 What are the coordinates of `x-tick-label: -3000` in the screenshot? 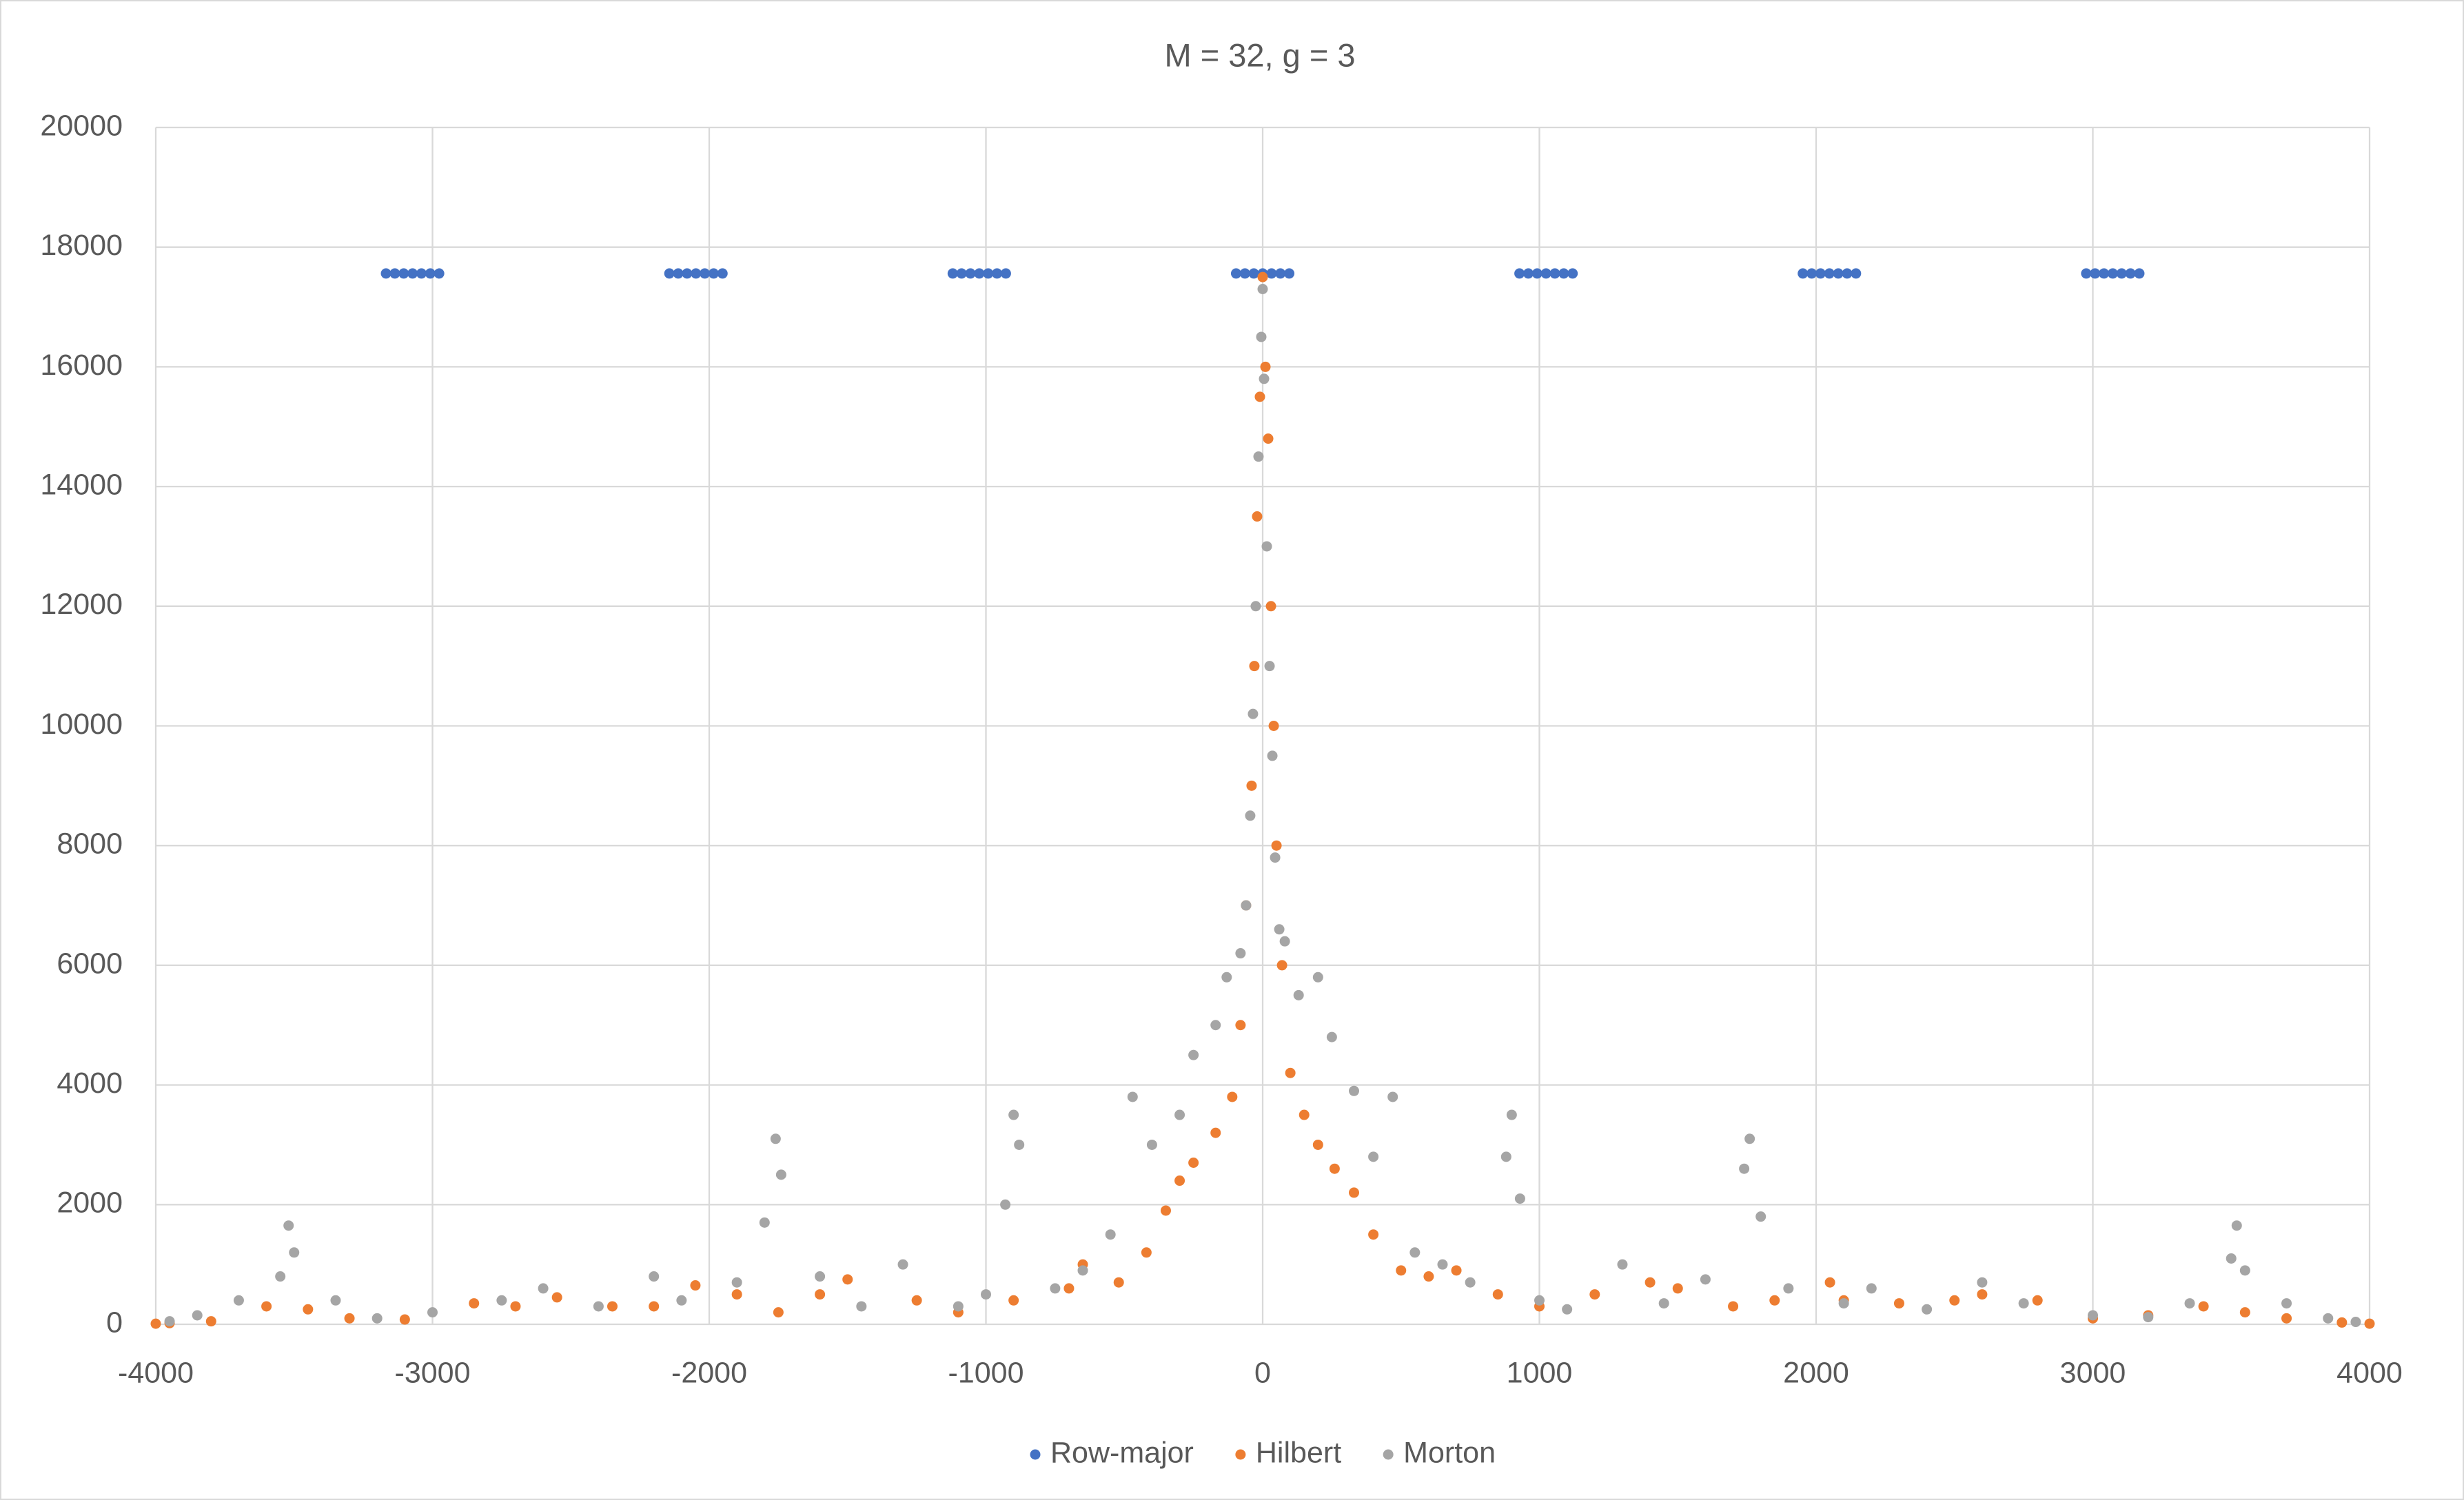 It's located at (433, 1372).